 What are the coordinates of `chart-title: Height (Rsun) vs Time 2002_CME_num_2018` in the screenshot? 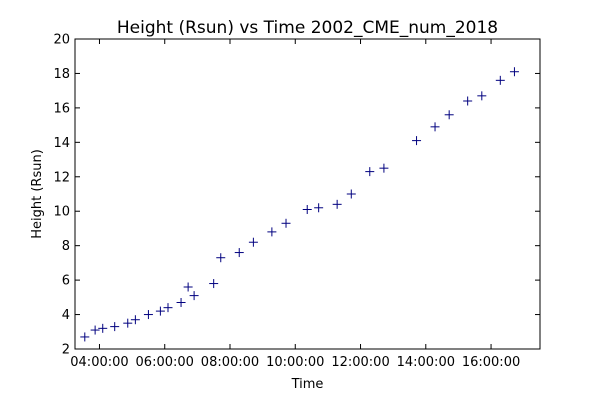 It's located at (307, 28).